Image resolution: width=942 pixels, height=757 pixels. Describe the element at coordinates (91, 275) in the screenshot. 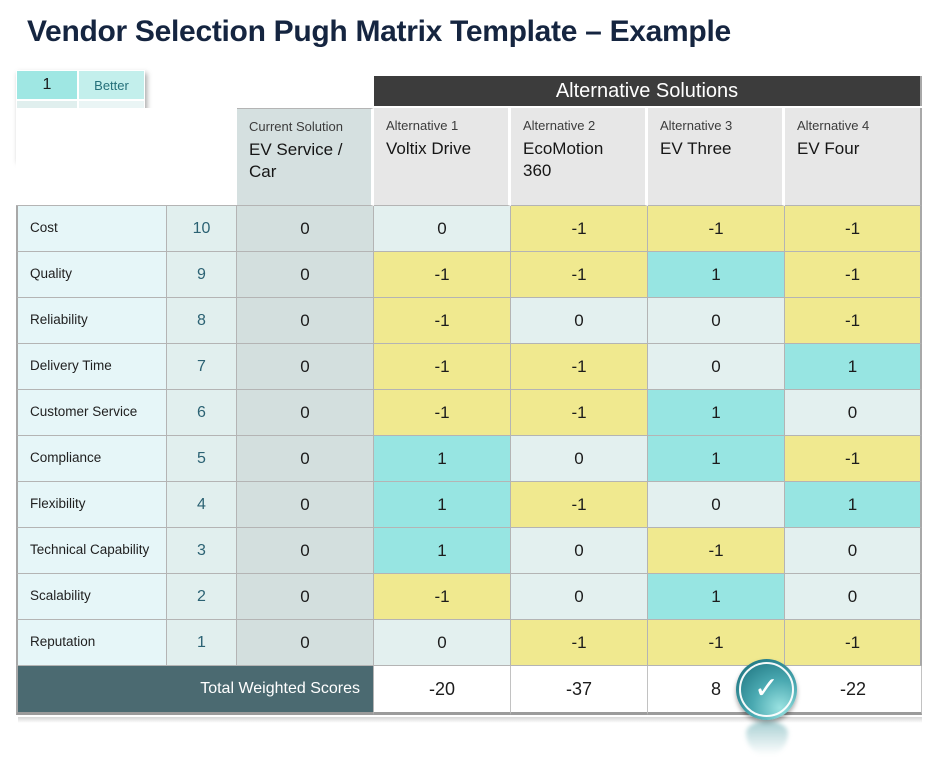

I see `criterion-cell: Quality` at that location.